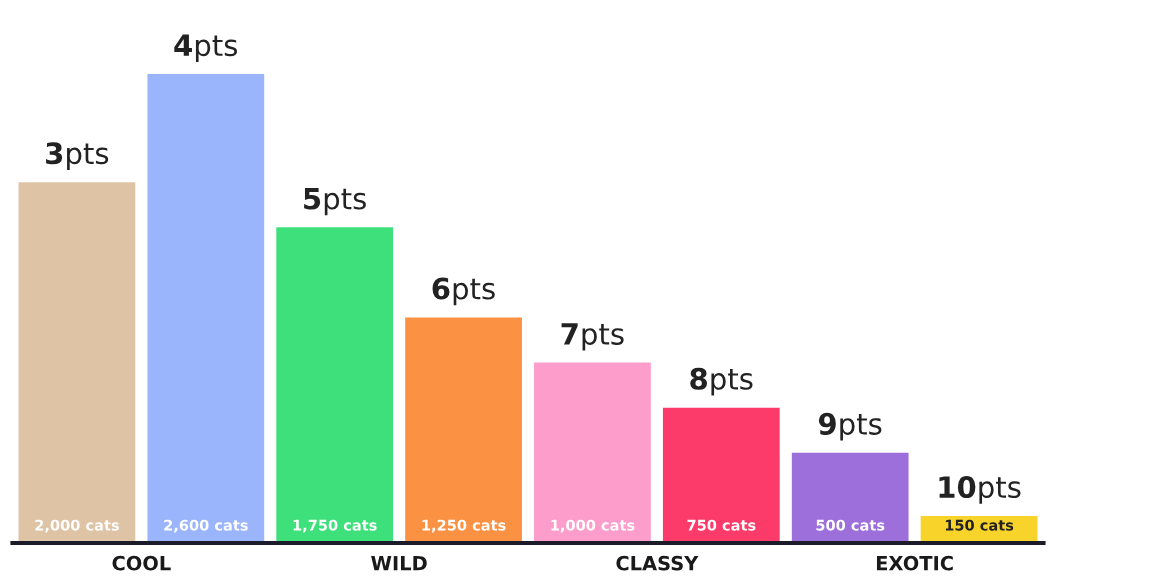 The height and width of the screenshot is (579, 1157). What do you see at coordinates (592, 337) in the screenshot?
I see `annotation: 7pts` at bounding box center [592, 337].